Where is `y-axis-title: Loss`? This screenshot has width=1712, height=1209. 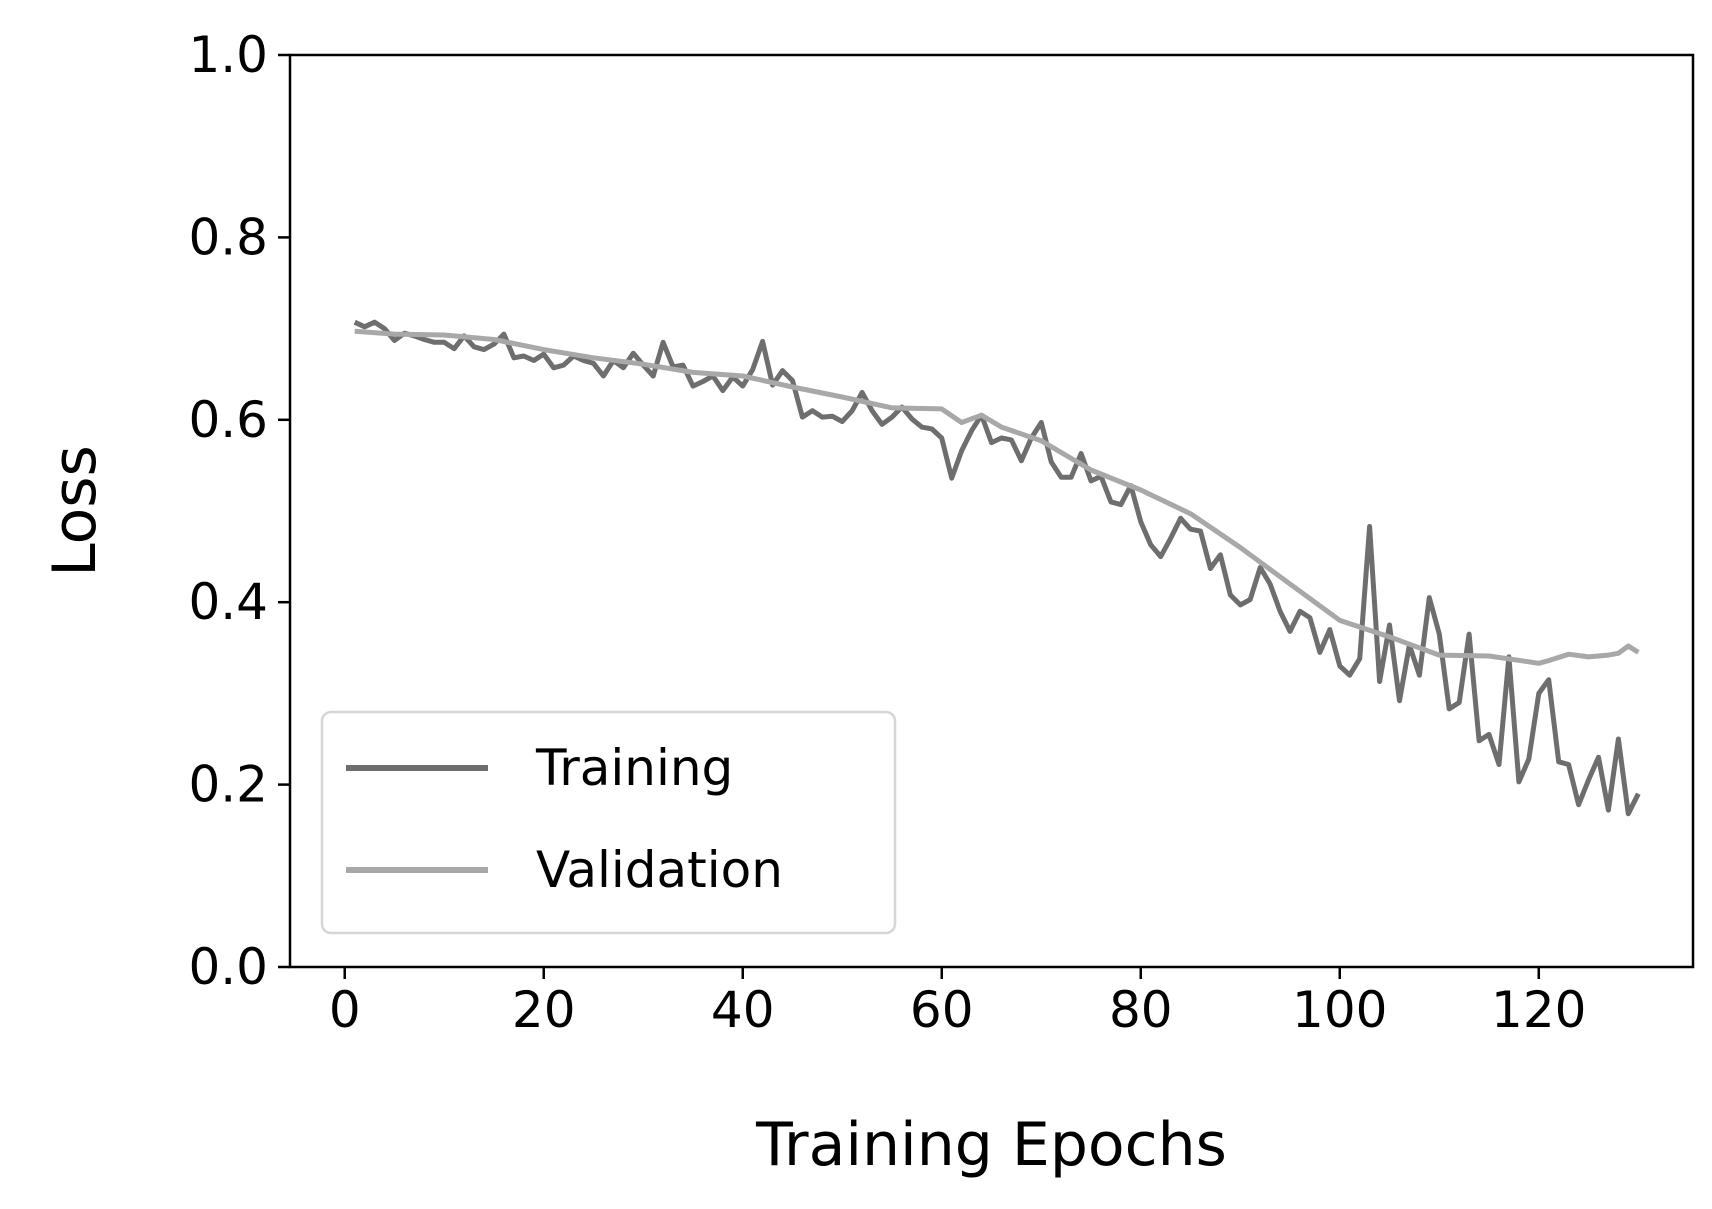 y-axis-title: Loss is located at coordinates (75, 511).